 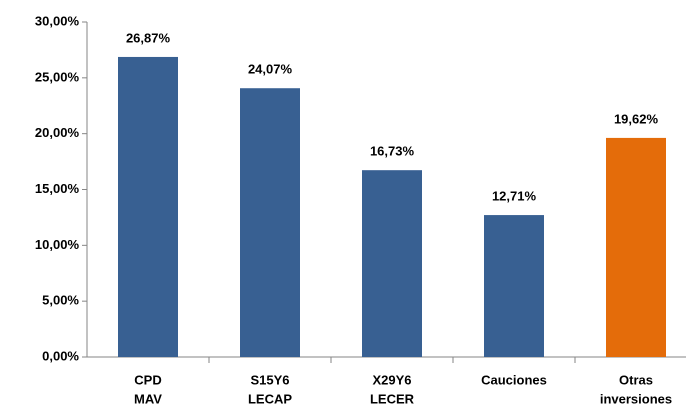 What do you see at coordinates (636, 118) in the screenshot?
I see `value-label: 19,62%` at bounding box center [636, 118].